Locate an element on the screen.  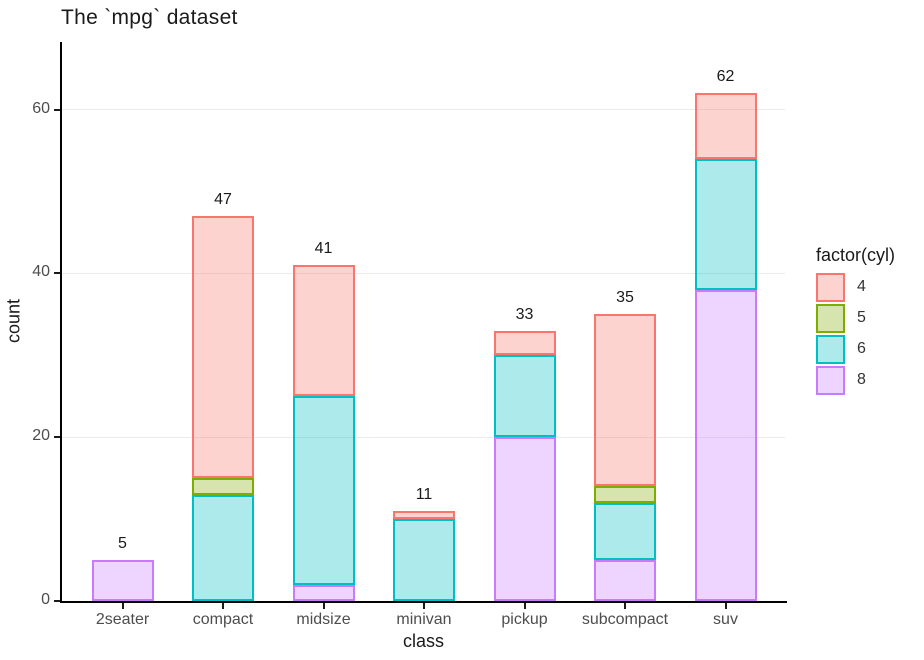
bar-total-label-2seater: 5 is located at coordinates (122, 544).